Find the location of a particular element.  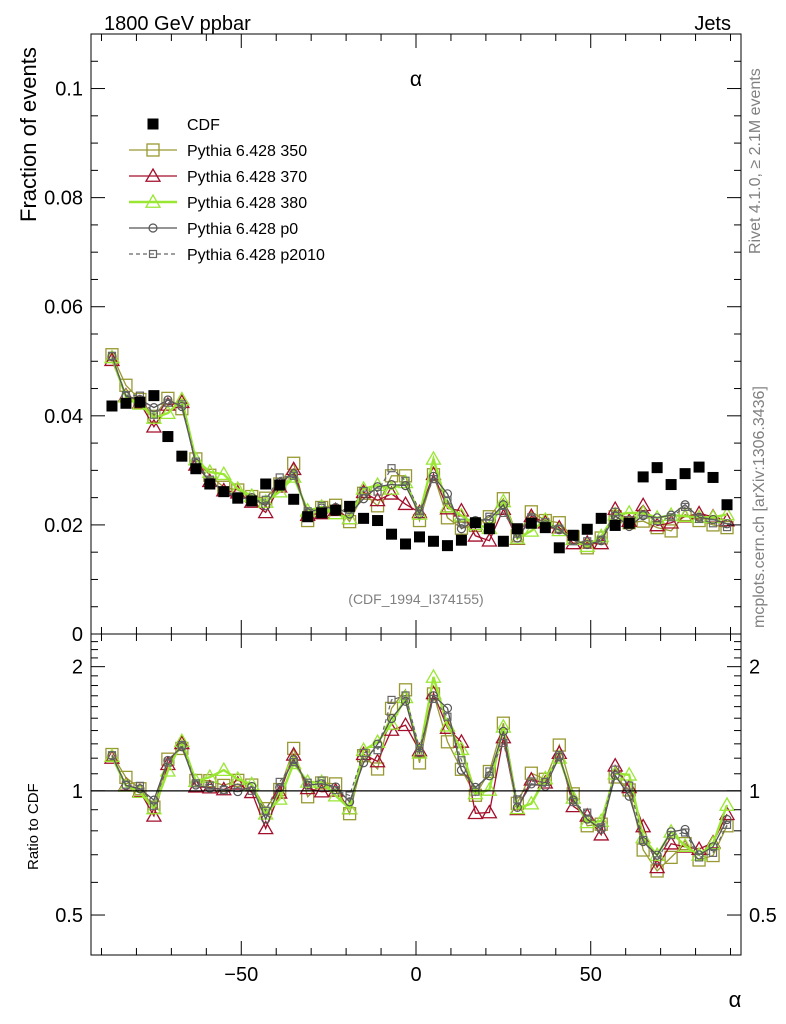

ratio-y-tick-label-right: 2 is located at coordinates (754, 668).